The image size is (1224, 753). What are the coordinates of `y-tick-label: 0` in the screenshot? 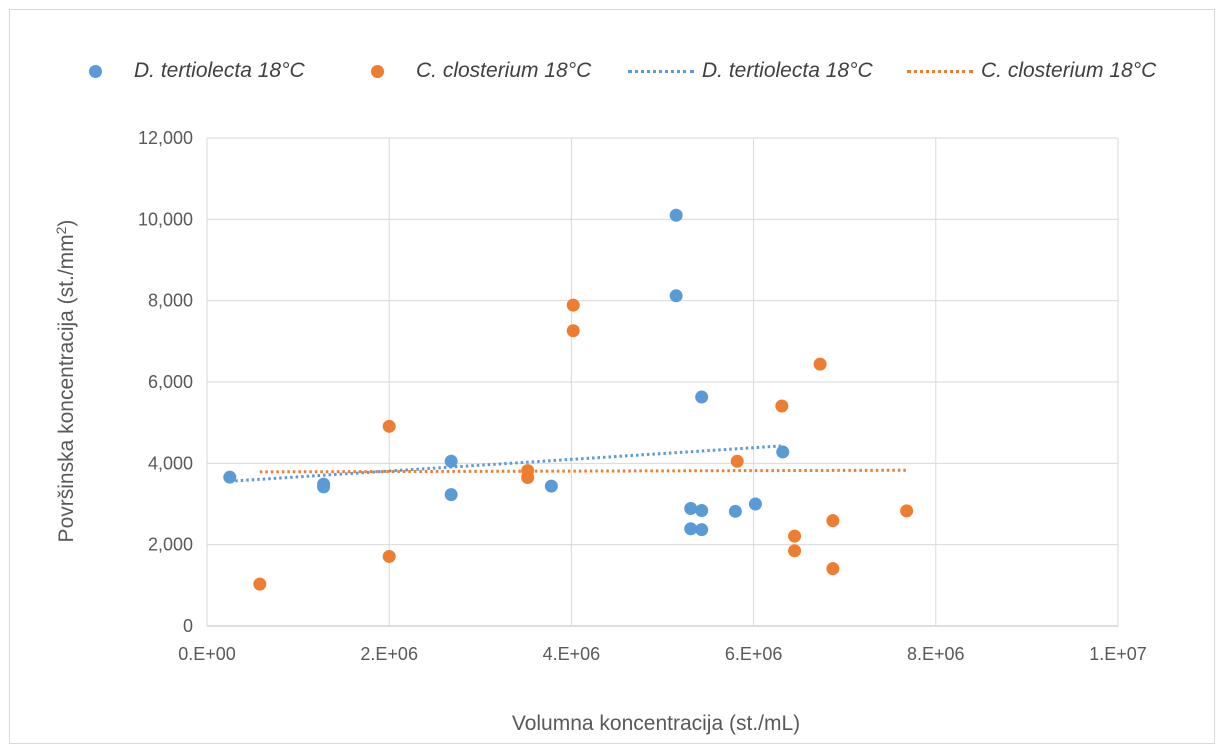 It's located at (188, 626).